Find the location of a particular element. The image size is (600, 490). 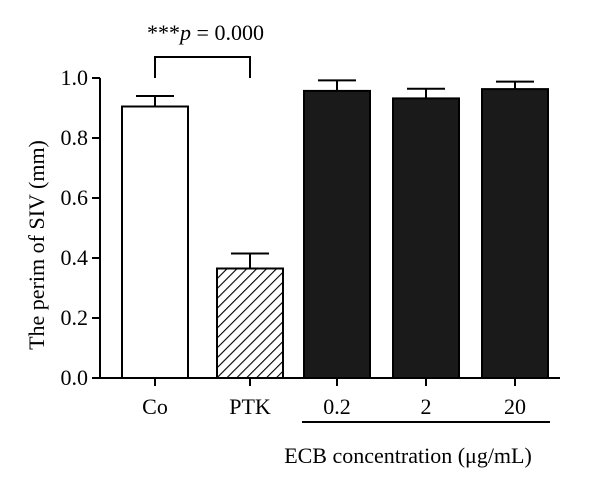

y-tick-label: 0.6 is located at coordinates (75, 197).